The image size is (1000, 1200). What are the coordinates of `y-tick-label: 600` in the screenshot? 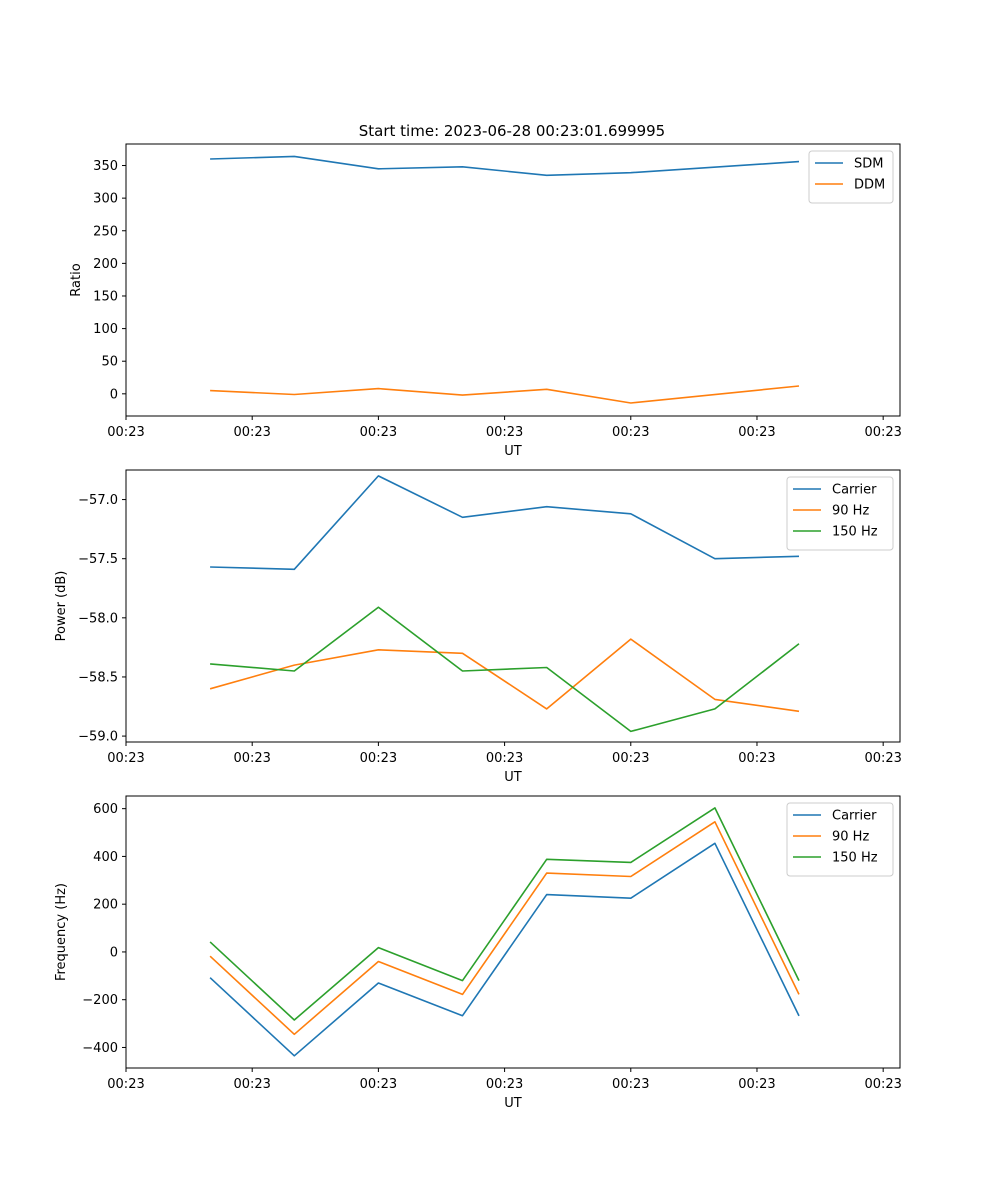 It's located at (105, 809).